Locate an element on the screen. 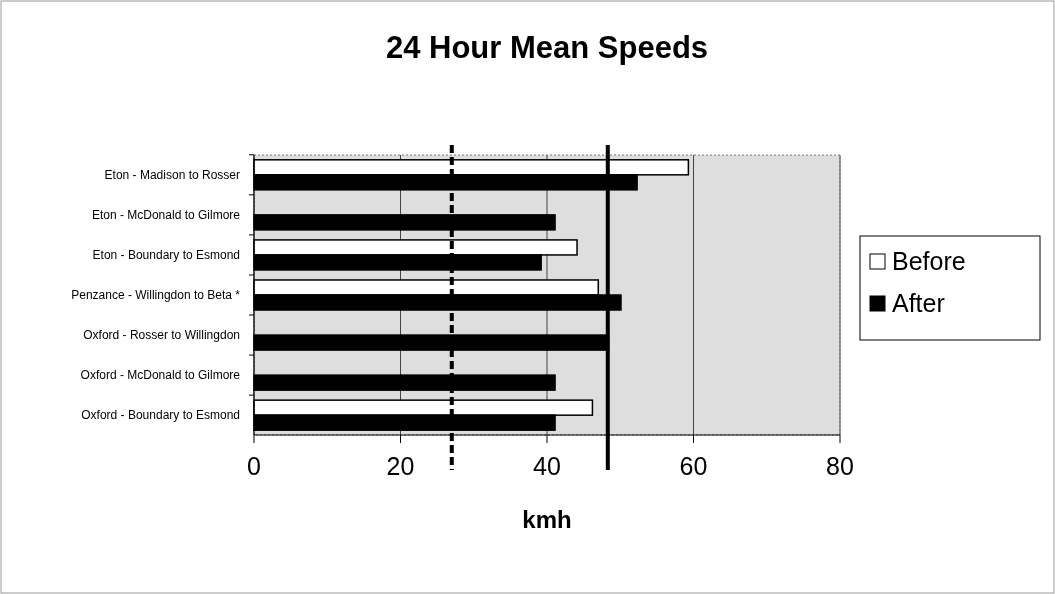 The height and width of the screenshot is (594, 1055). x-tick-label: 80 is located at coordinates (840, 466).